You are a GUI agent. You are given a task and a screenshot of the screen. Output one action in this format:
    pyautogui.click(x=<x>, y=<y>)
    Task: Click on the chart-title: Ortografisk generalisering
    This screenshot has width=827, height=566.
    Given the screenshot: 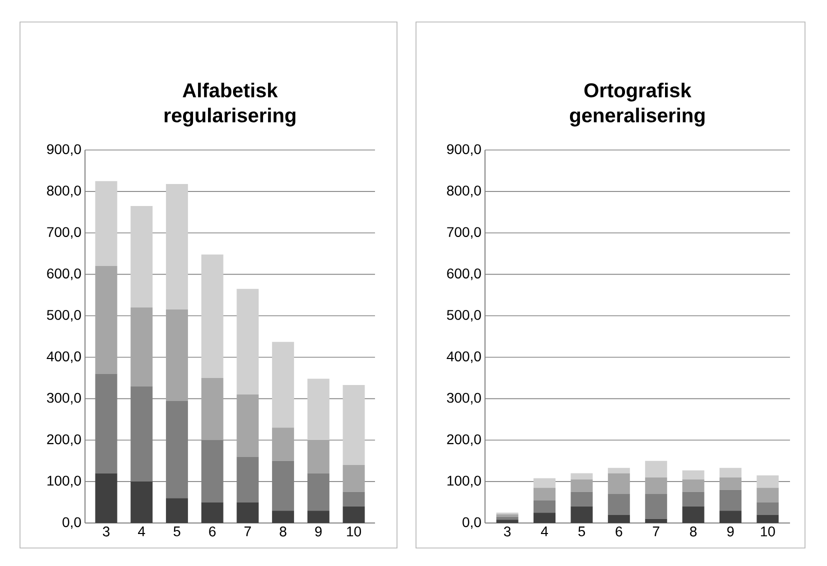 What is the action you would take?
    pyautogui.click(x=637, y=104)
    